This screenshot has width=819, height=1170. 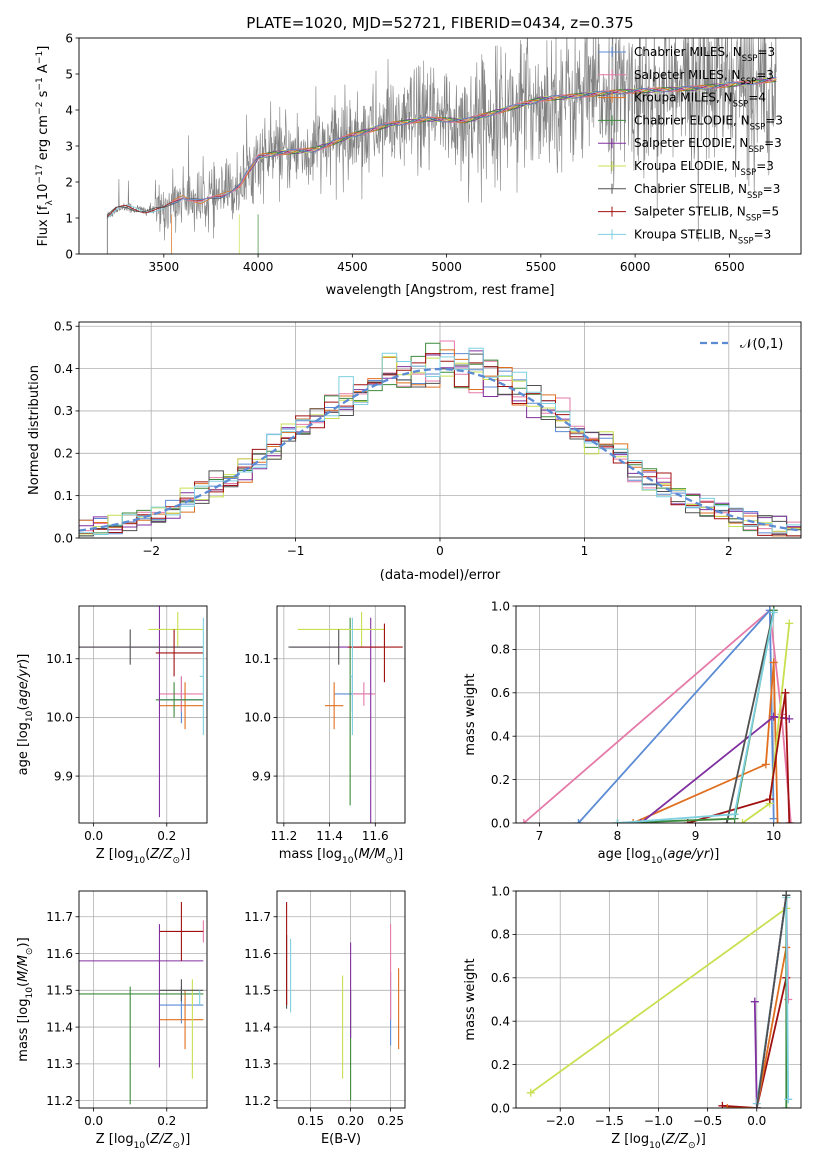 What do you see at coordinates (257, 991) in the screenshot?
I see `y-tick-label: 11.5` at bounding box center [257, 991].